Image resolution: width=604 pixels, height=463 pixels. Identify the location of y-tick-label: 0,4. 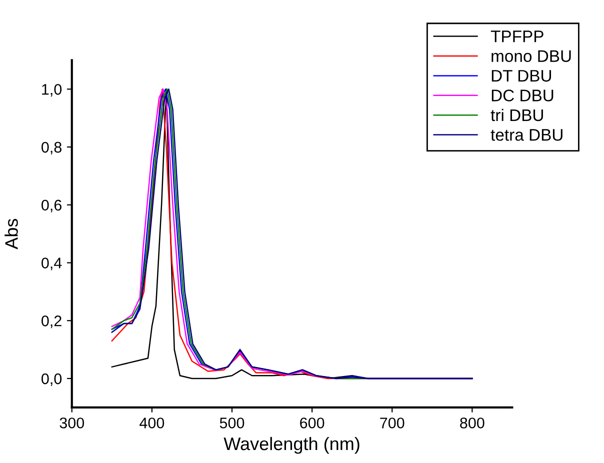
(52, 264).